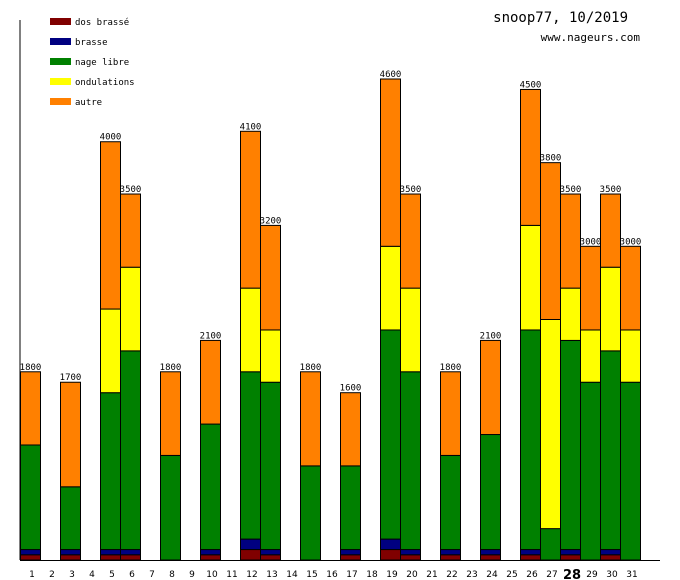 This screenshot has height=580, width=680. Describe the element at coordinates (392, 575) in the screenshot. I see `x-tick-label-19: 19` at that location.